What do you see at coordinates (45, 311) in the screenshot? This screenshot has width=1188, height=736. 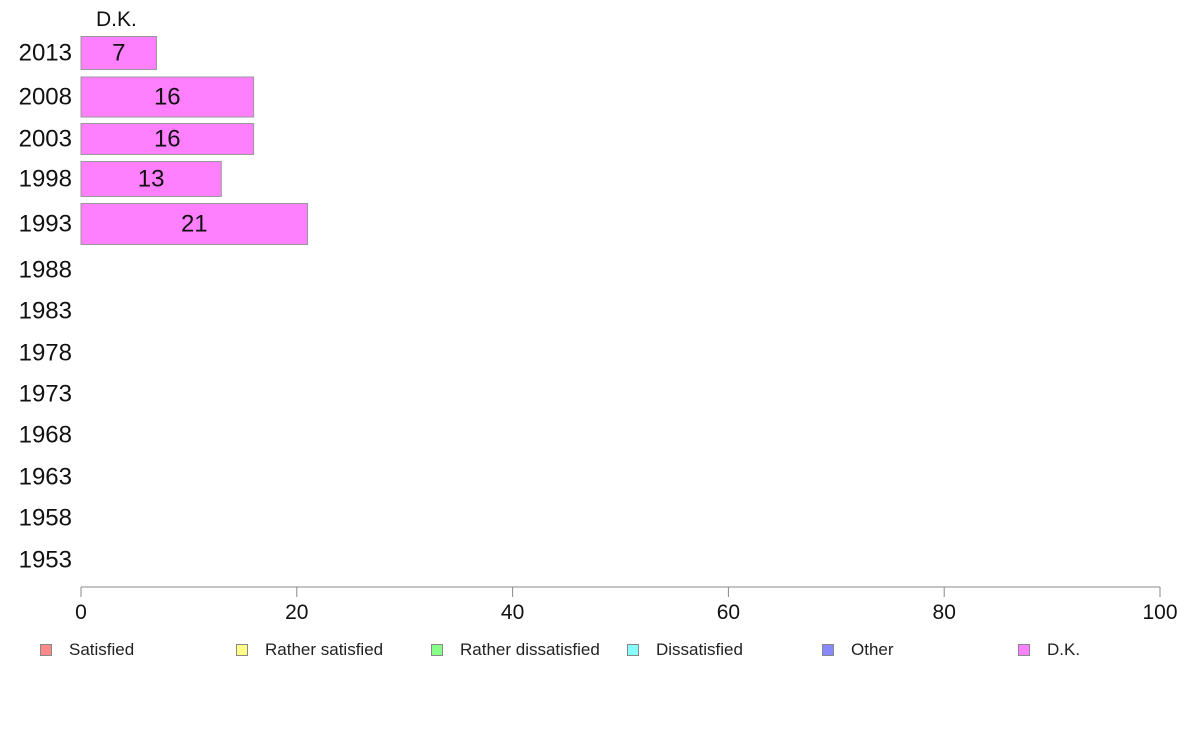 I see `y-tick-label: 1983` at bounding box center [45, 311].